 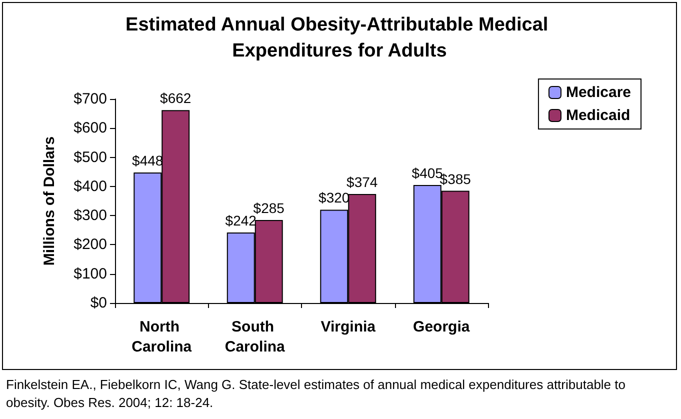 I want to click on y-tick-label: $300, so click(x=90, y=215).